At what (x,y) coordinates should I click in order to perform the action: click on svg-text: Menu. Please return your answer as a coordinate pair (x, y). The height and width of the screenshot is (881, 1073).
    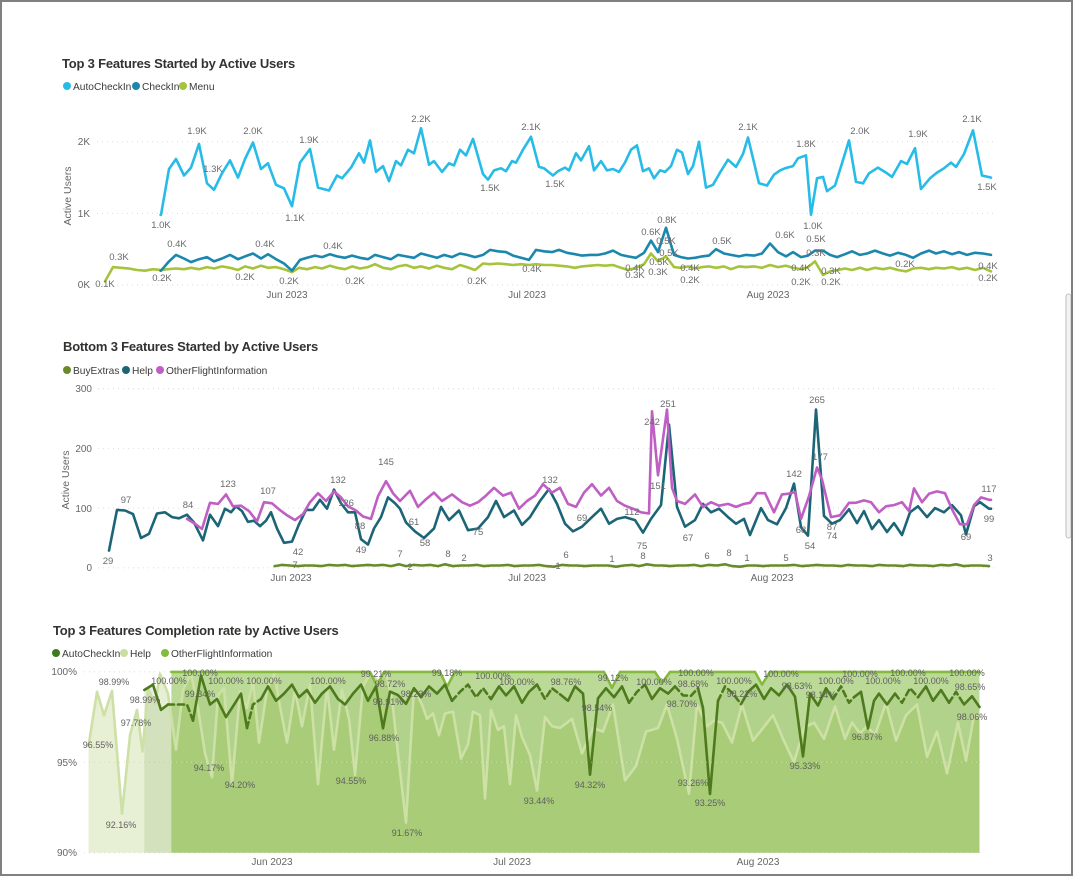
    Looking at the image, I should click on (201, 87).